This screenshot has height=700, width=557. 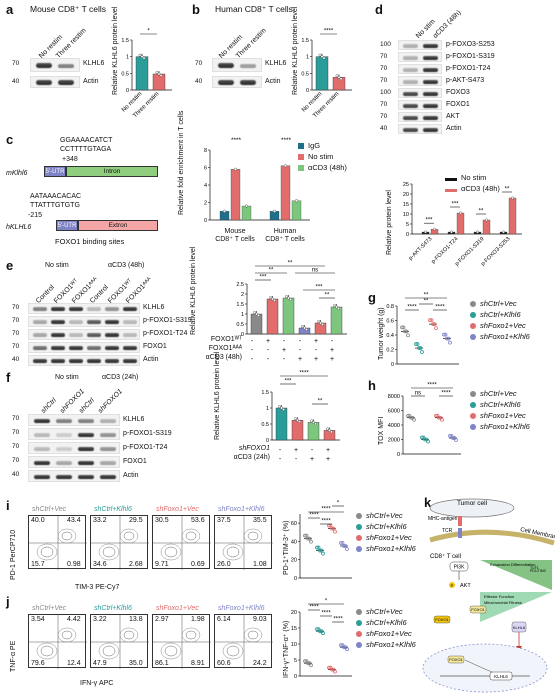 I want to click on quadrant-value: 79.6, so click(x=38, y=663).